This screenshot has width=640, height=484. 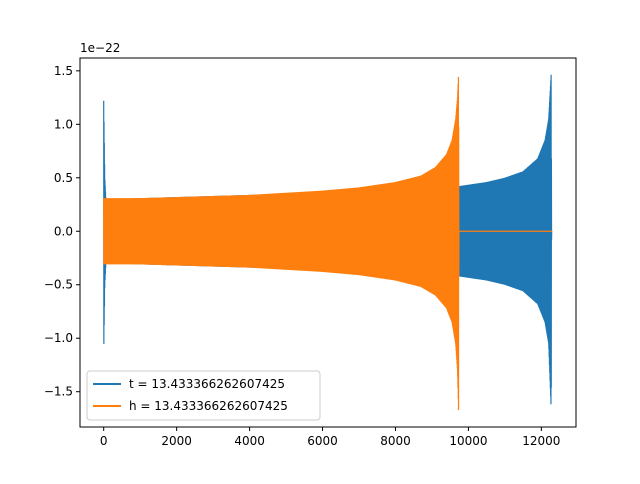 I want to click on legend-label-h: h = 13.433366262607425, so click(x=208, y=406).